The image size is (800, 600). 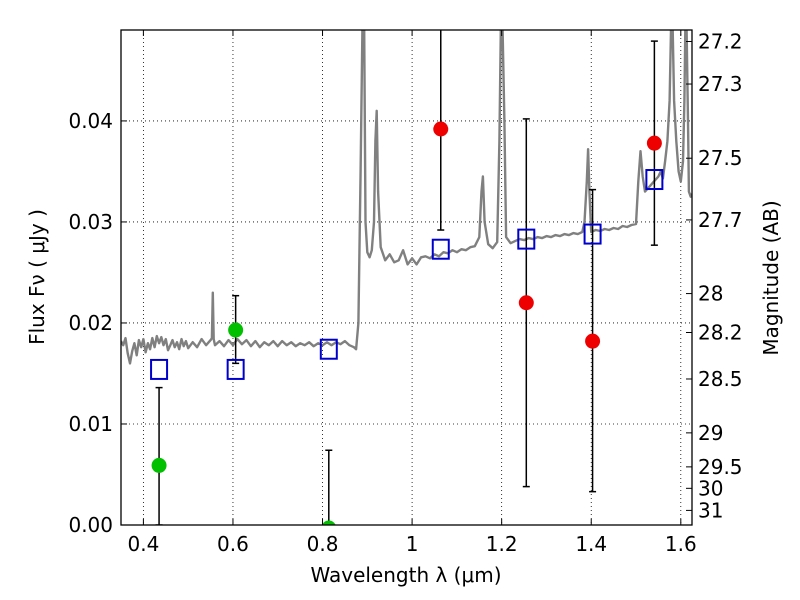 What do you see at coordinates (90, 525) in the screenshot?
I see `y-tick-label: 0.00` at bounding box center [90, 525].